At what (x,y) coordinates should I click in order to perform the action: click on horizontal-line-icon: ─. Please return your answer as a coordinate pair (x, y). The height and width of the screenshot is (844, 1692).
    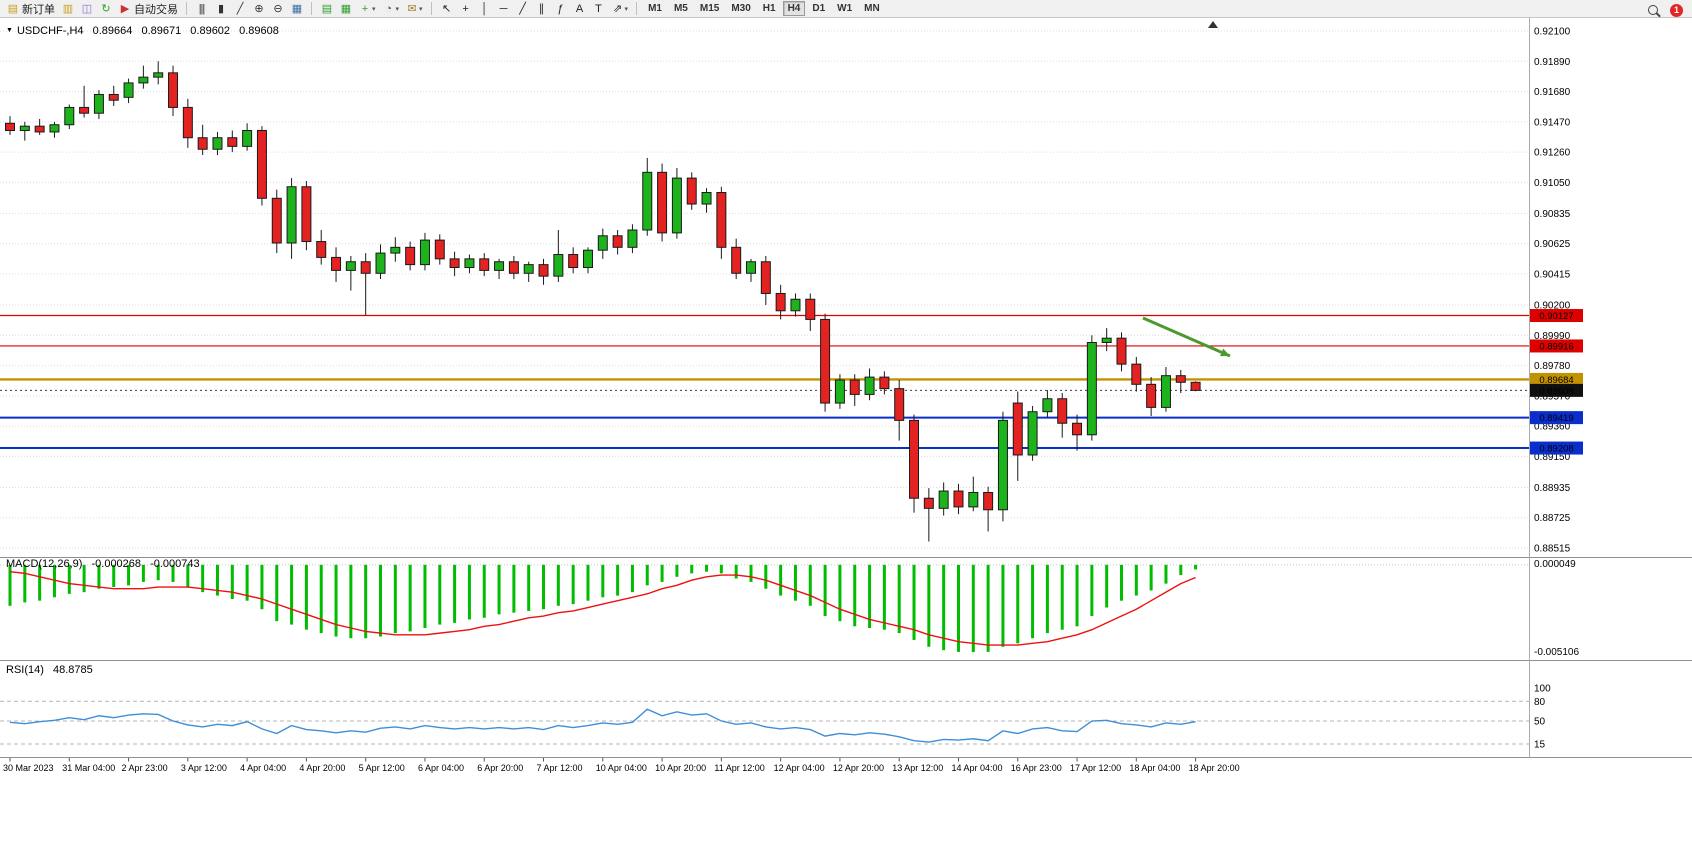
    Looking at the image, I should click on (503, 8).